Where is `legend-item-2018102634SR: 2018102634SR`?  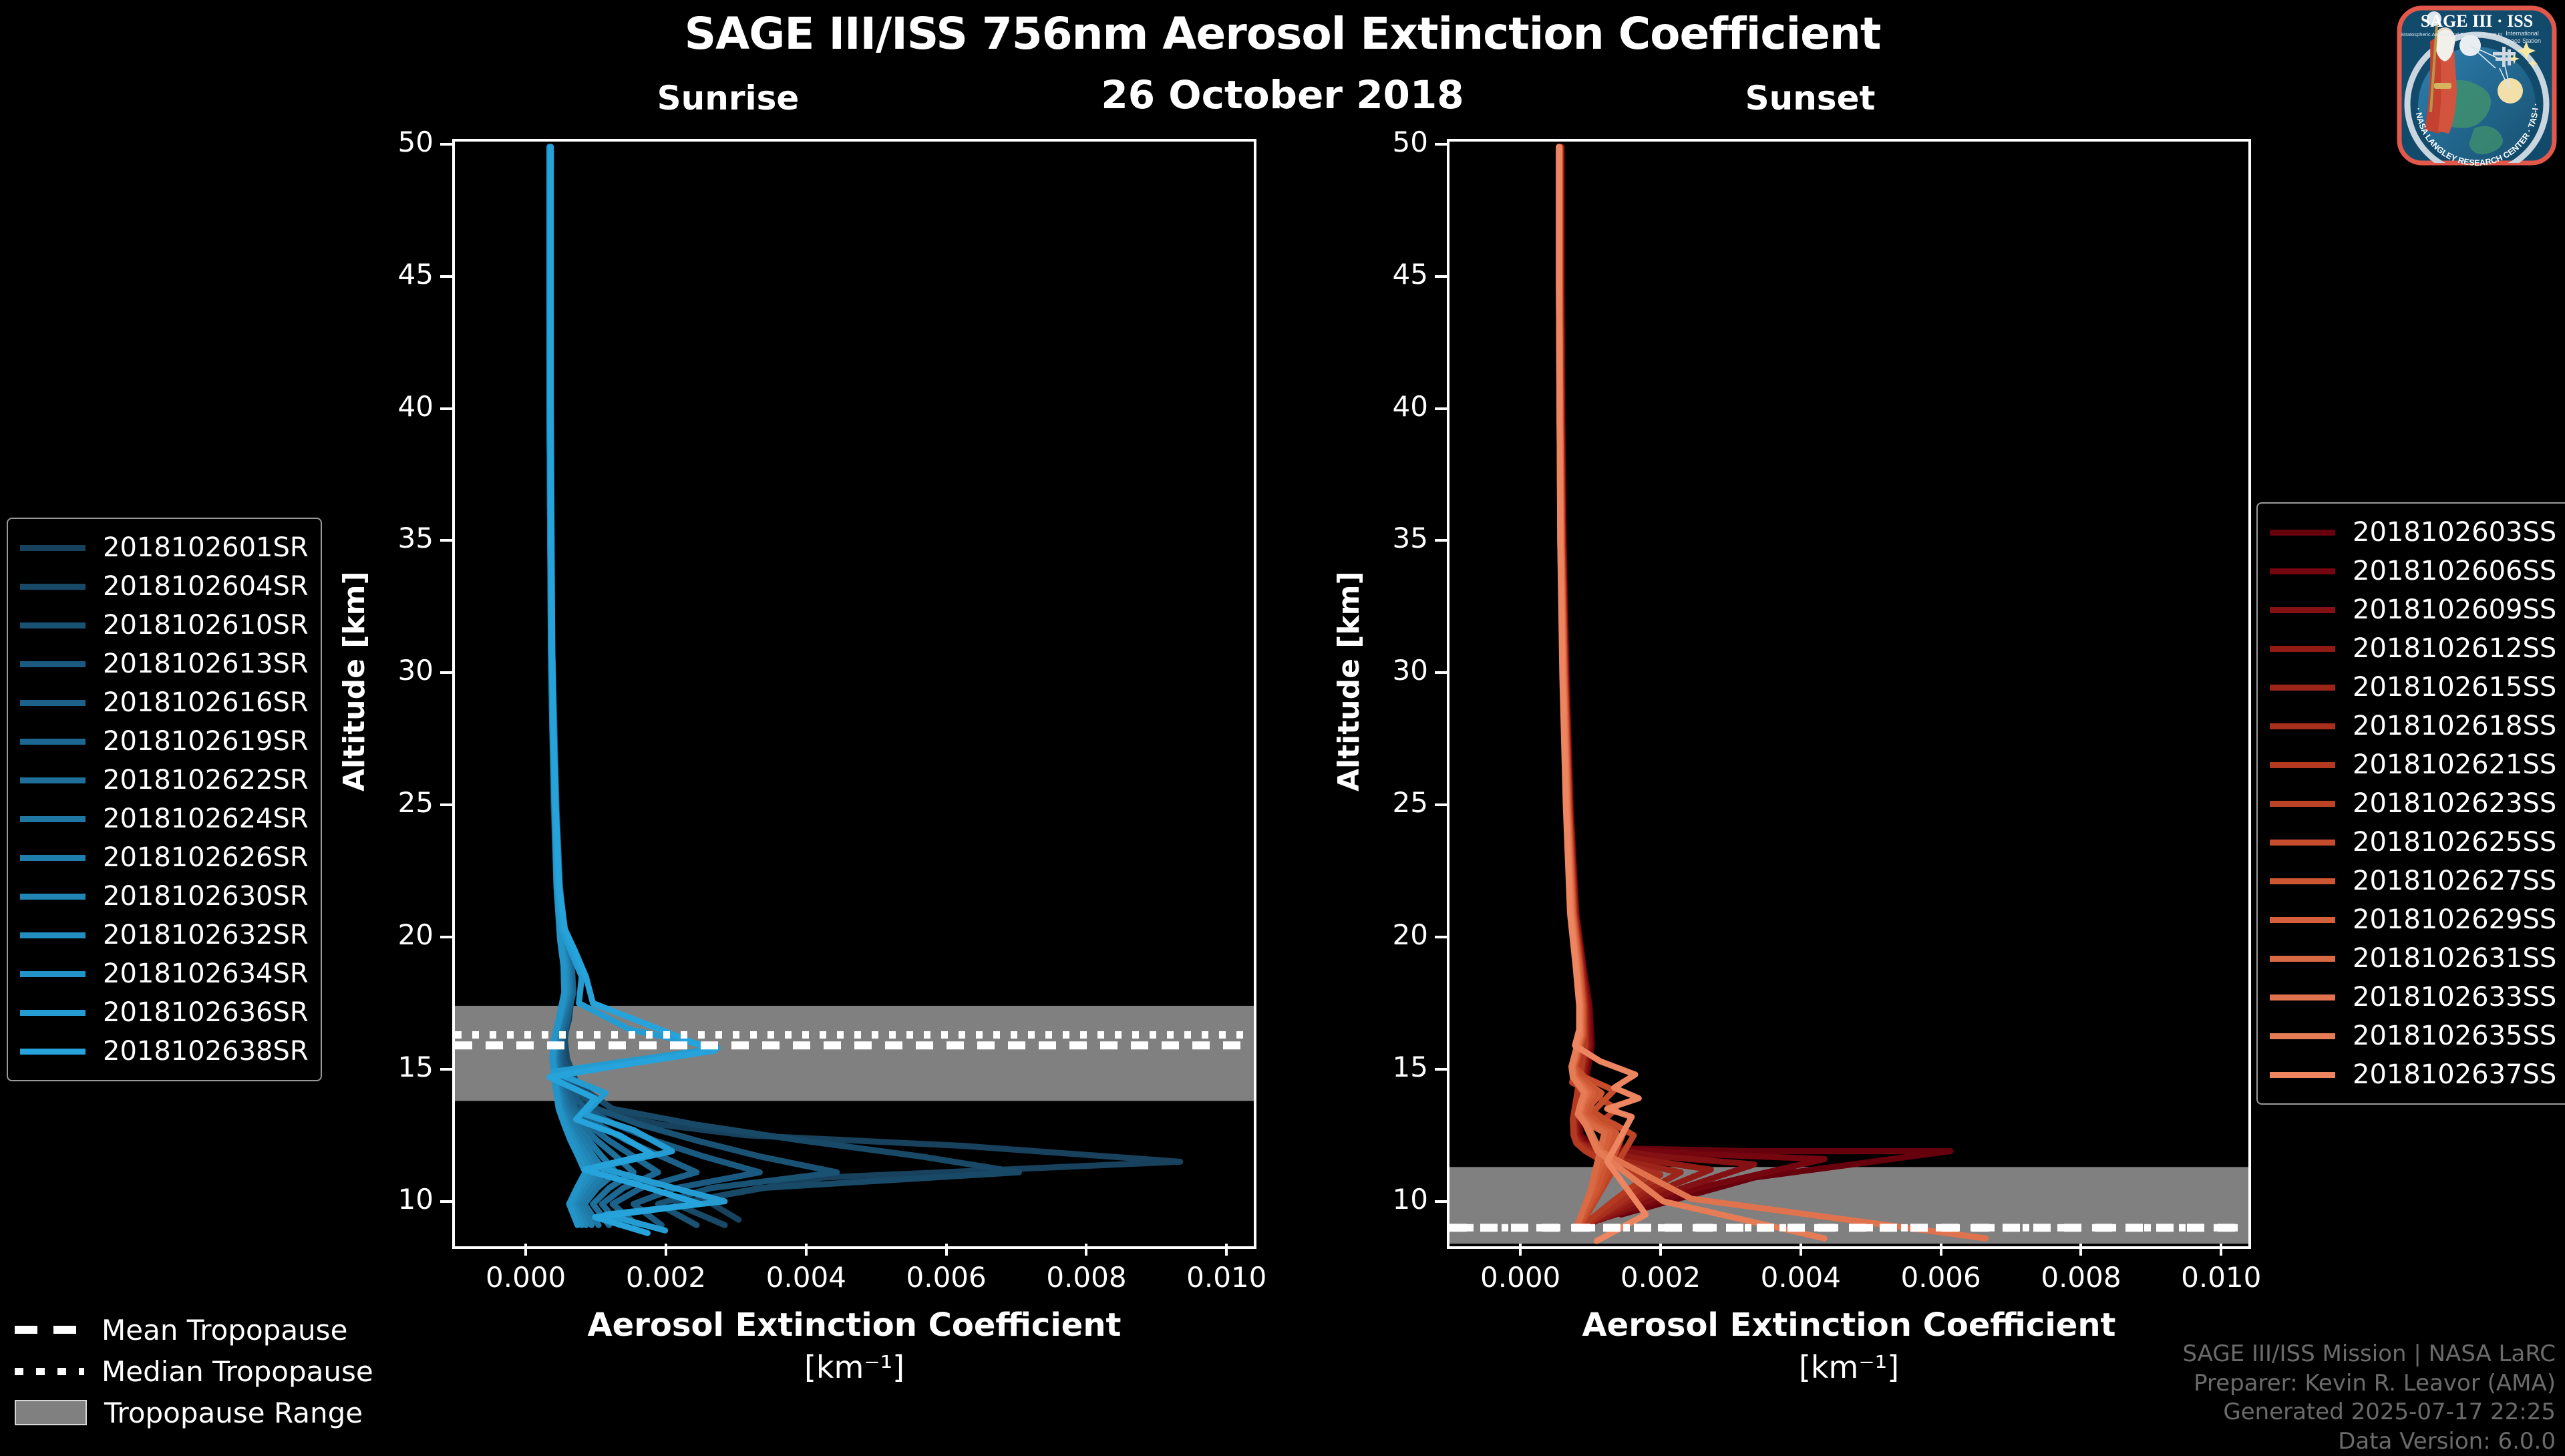 legend-item-2018102634SR: 2018102634SR is located at coordinates (164, 974).